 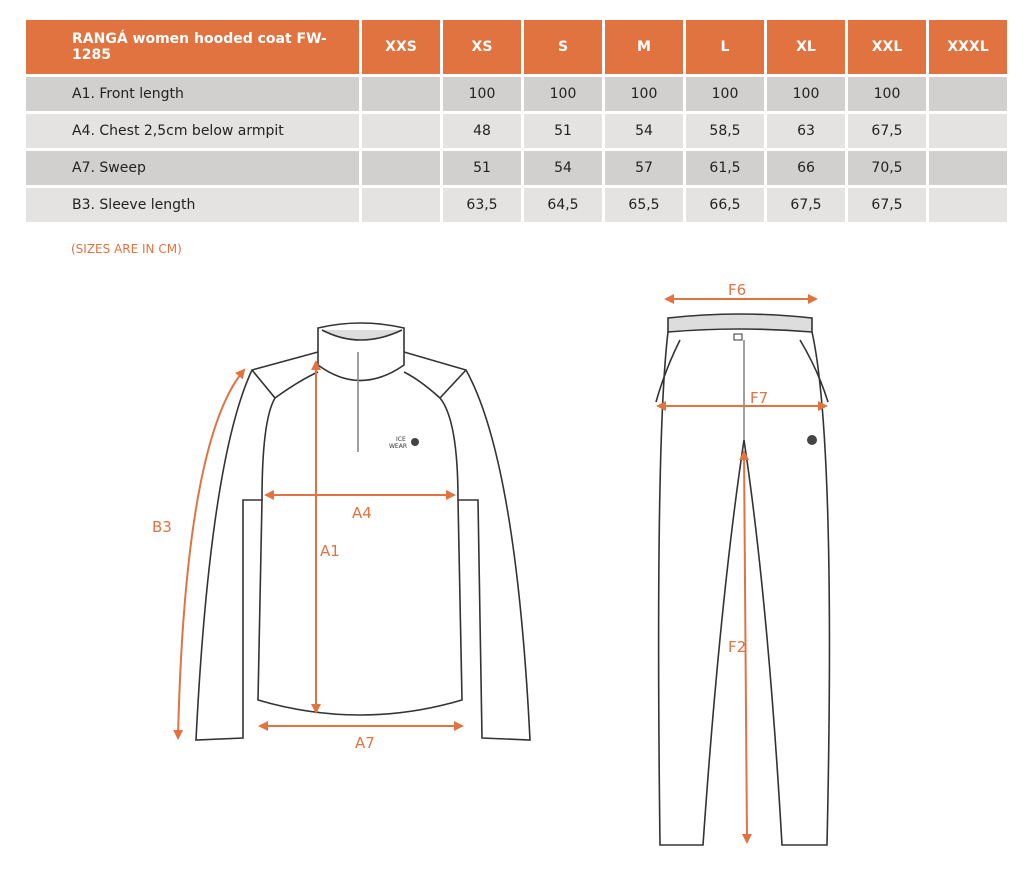 I want to click on svg-text: ICE, so click(x=401, y=439).